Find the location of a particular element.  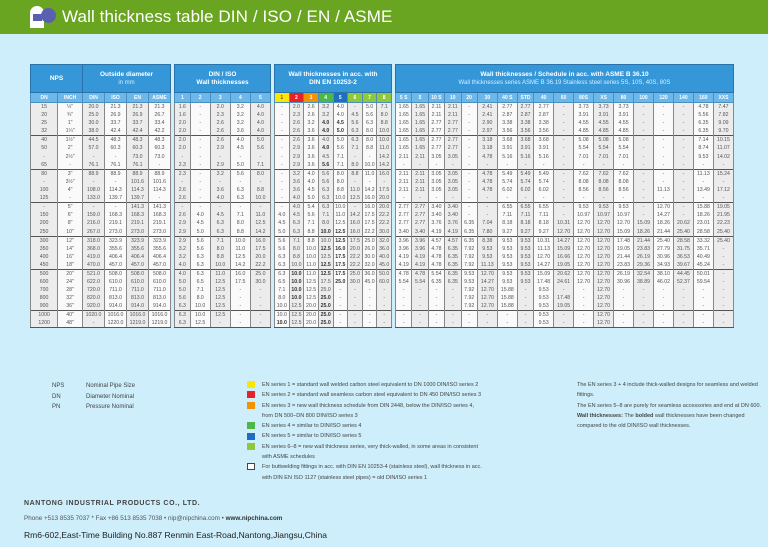

table-cell: 35.71 is located at coordinates (703, 248).